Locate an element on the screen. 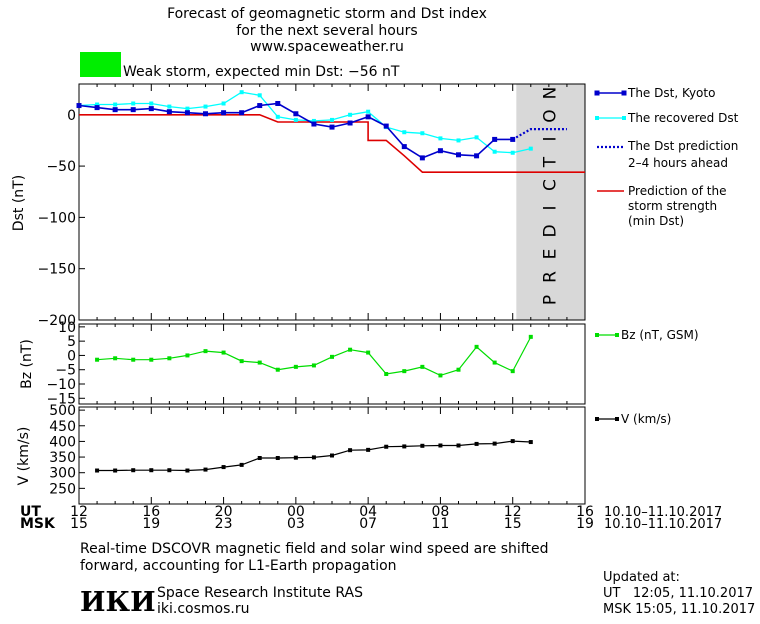  y-tick-label: 400 is located at coordinates (62, 442).